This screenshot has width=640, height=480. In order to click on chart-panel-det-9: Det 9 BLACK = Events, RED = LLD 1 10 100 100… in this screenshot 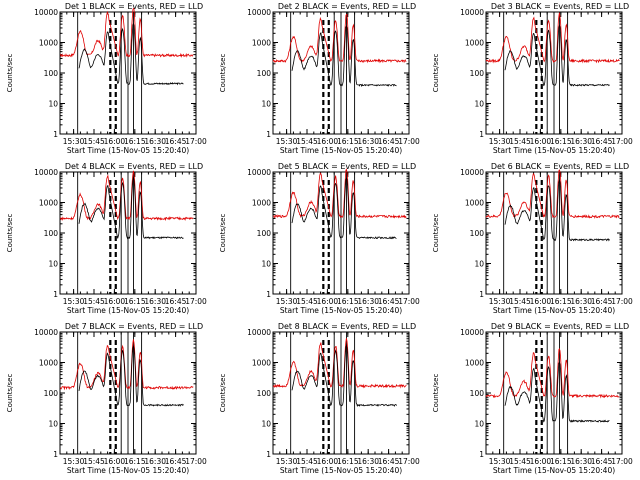, I will do `click(532, 398)`.